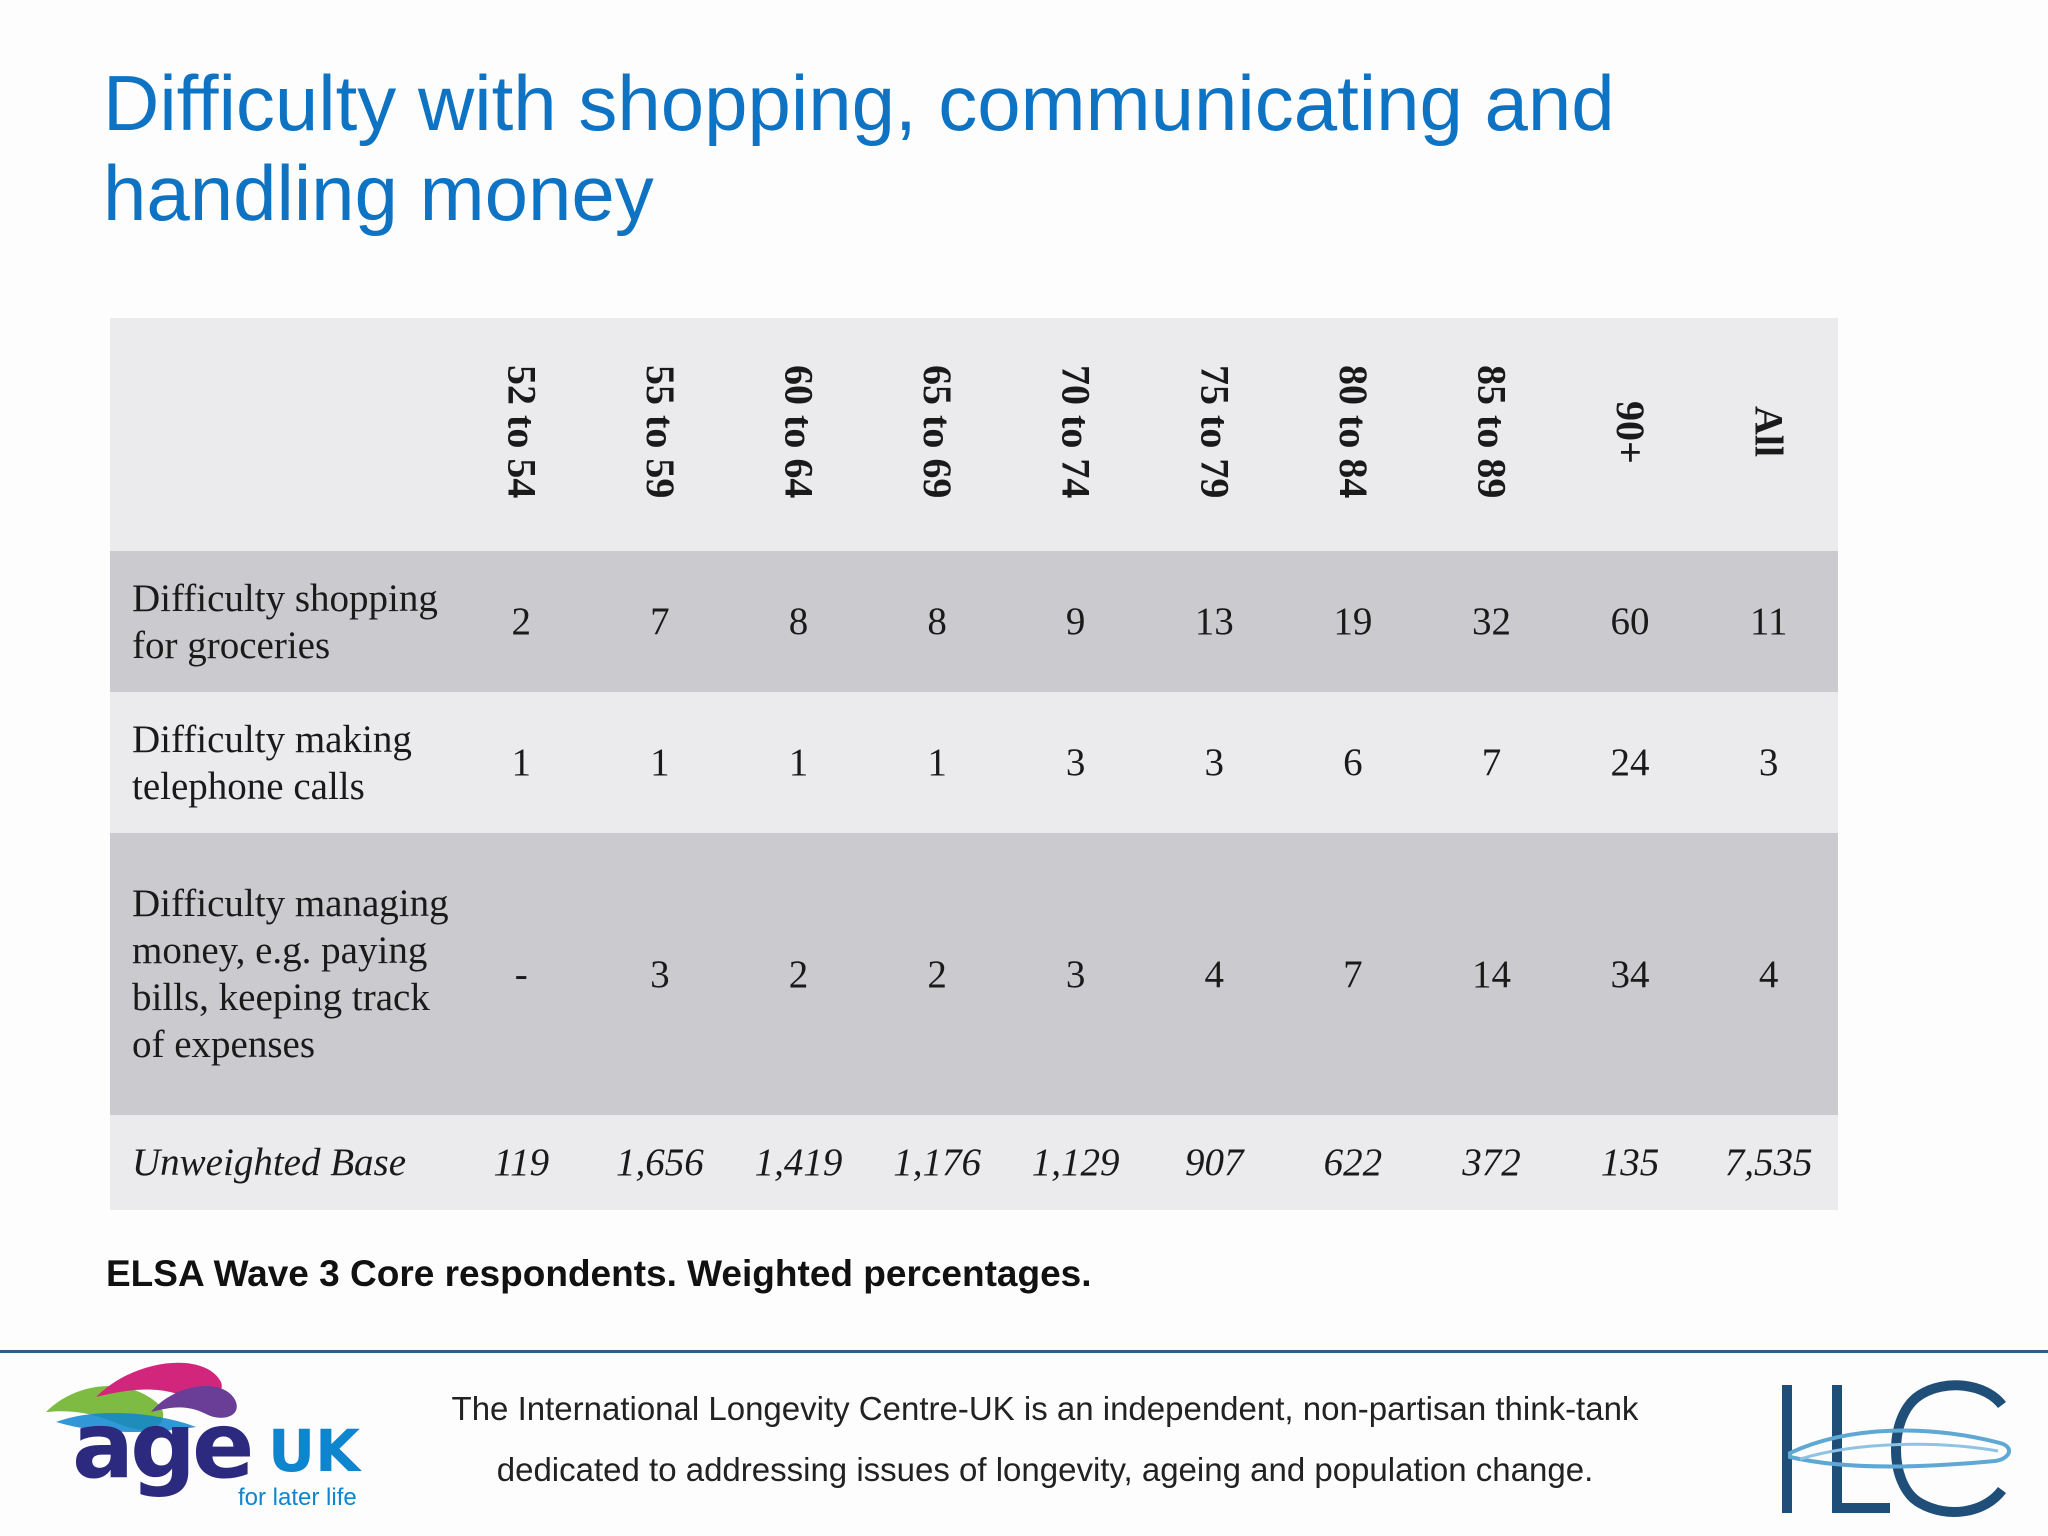  I want to click on table-cell: 34, so click(1630, 974).